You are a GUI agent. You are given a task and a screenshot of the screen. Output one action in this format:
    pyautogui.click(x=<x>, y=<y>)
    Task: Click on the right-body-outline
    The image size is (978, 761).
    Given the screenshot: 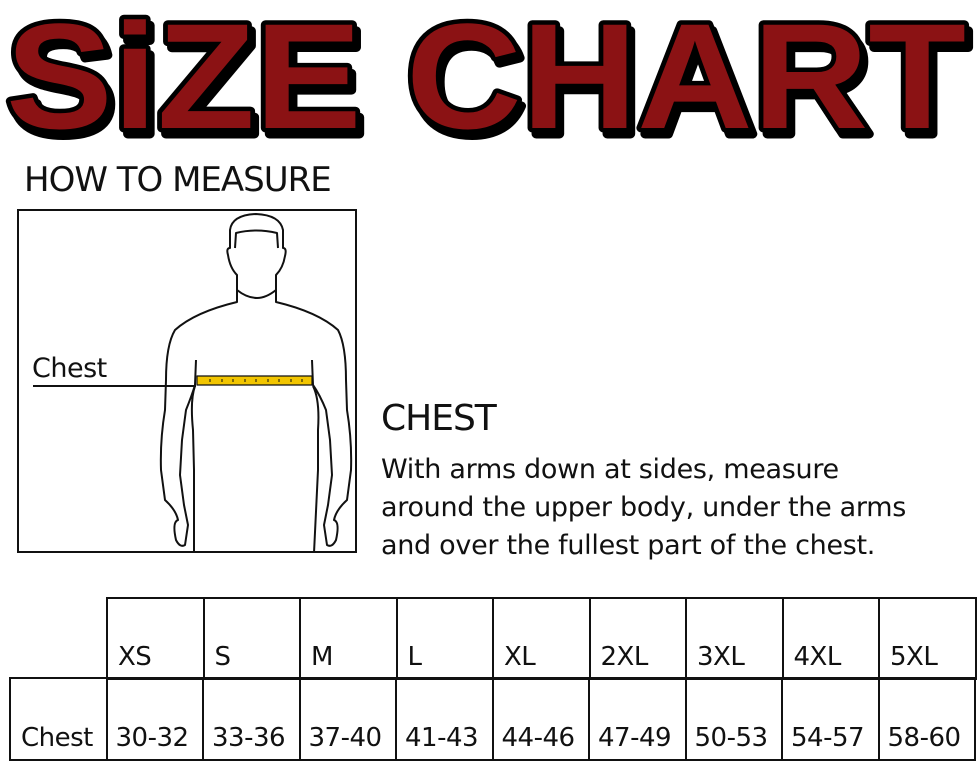 What is the action you would take?
    pyautogui.click(x=314, y=422)
    